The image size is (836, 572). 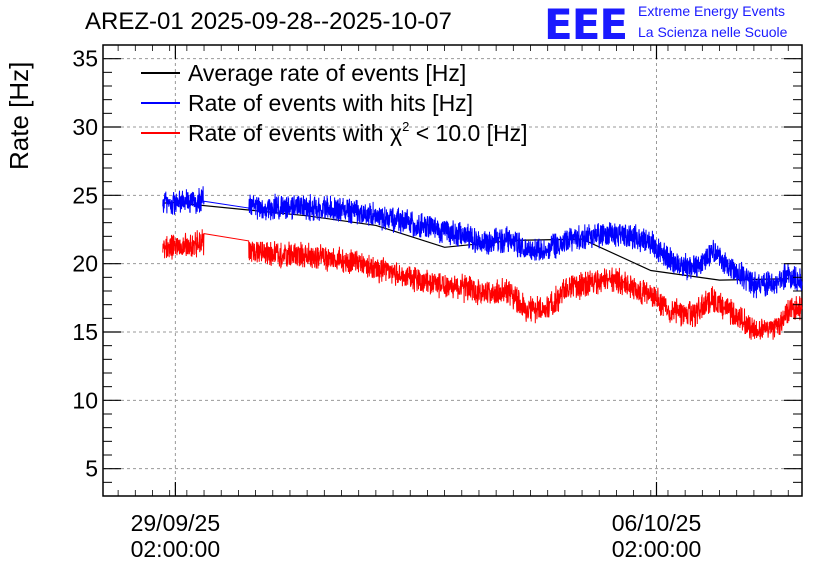 I want to click on x-tick-label-date: 06/10/25, so click(x=657, y=523).